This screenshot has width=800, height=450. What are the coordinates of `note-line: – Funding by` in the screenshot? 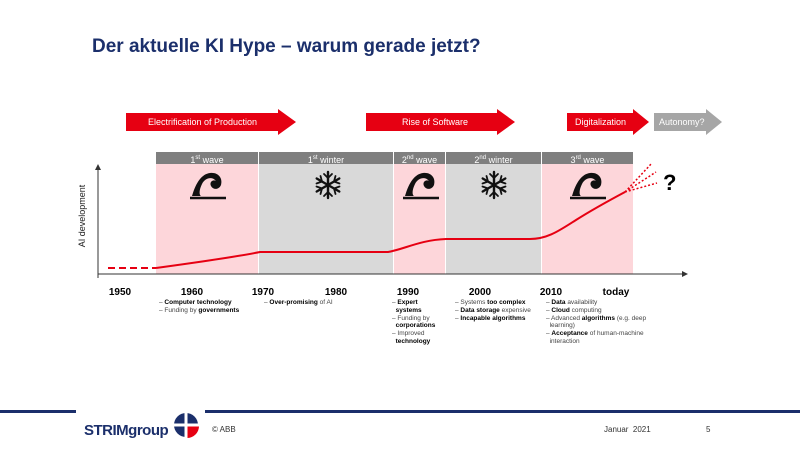 It's located at (413, 319).